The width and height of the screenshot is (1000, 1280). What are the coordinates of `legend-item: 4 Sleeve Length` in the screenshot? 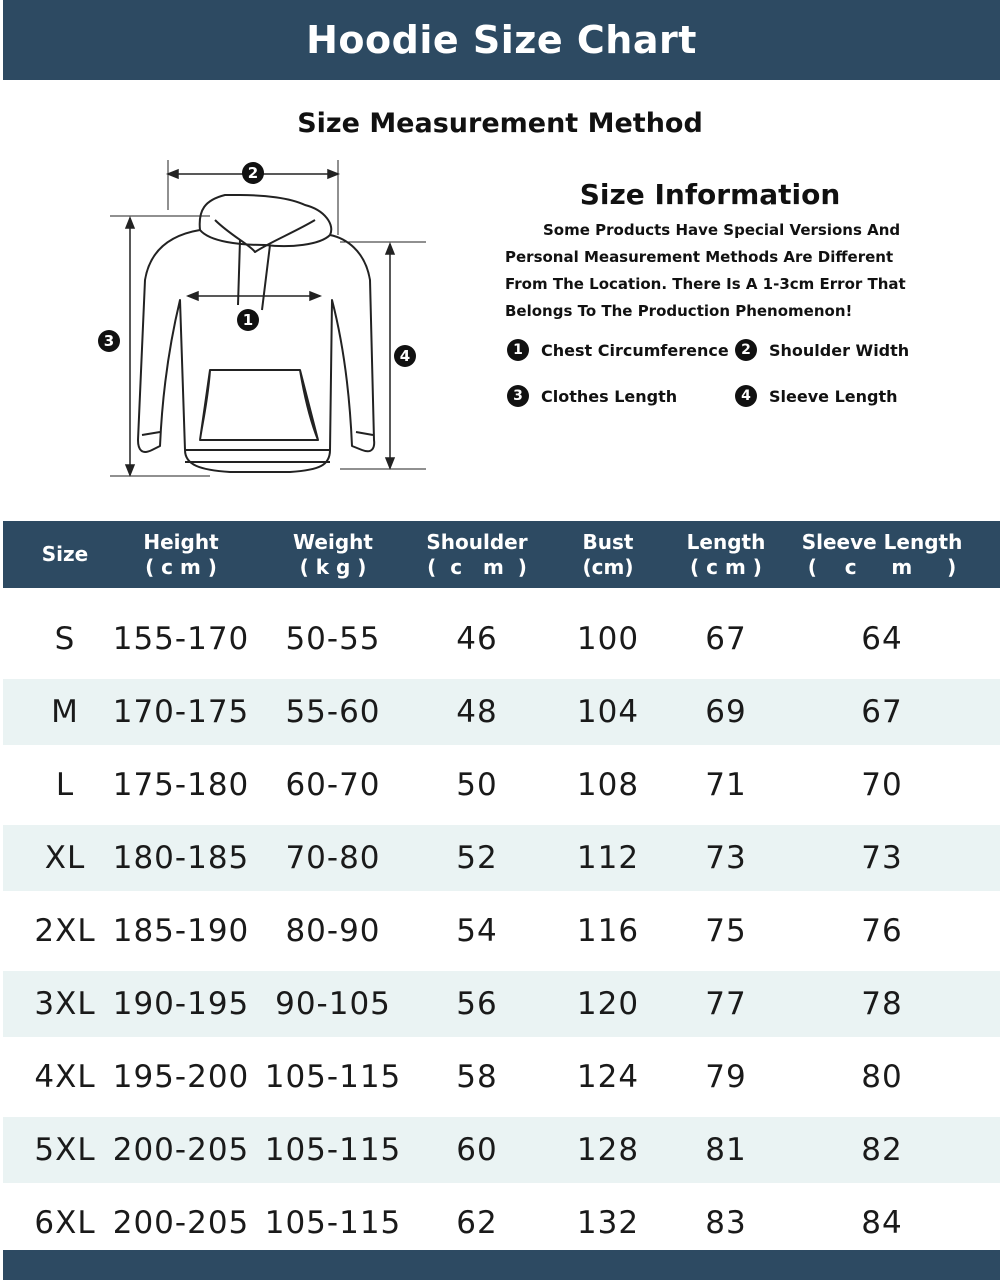 It's located at (816, 396).